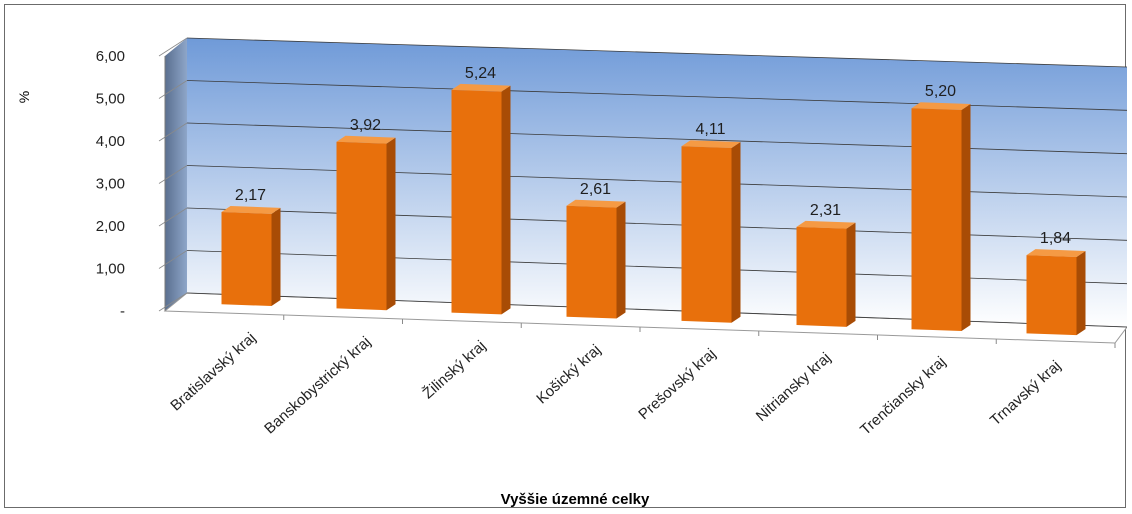 The image size is (1132, 514). I want to click on bar: 5,20, so click(941, 207).